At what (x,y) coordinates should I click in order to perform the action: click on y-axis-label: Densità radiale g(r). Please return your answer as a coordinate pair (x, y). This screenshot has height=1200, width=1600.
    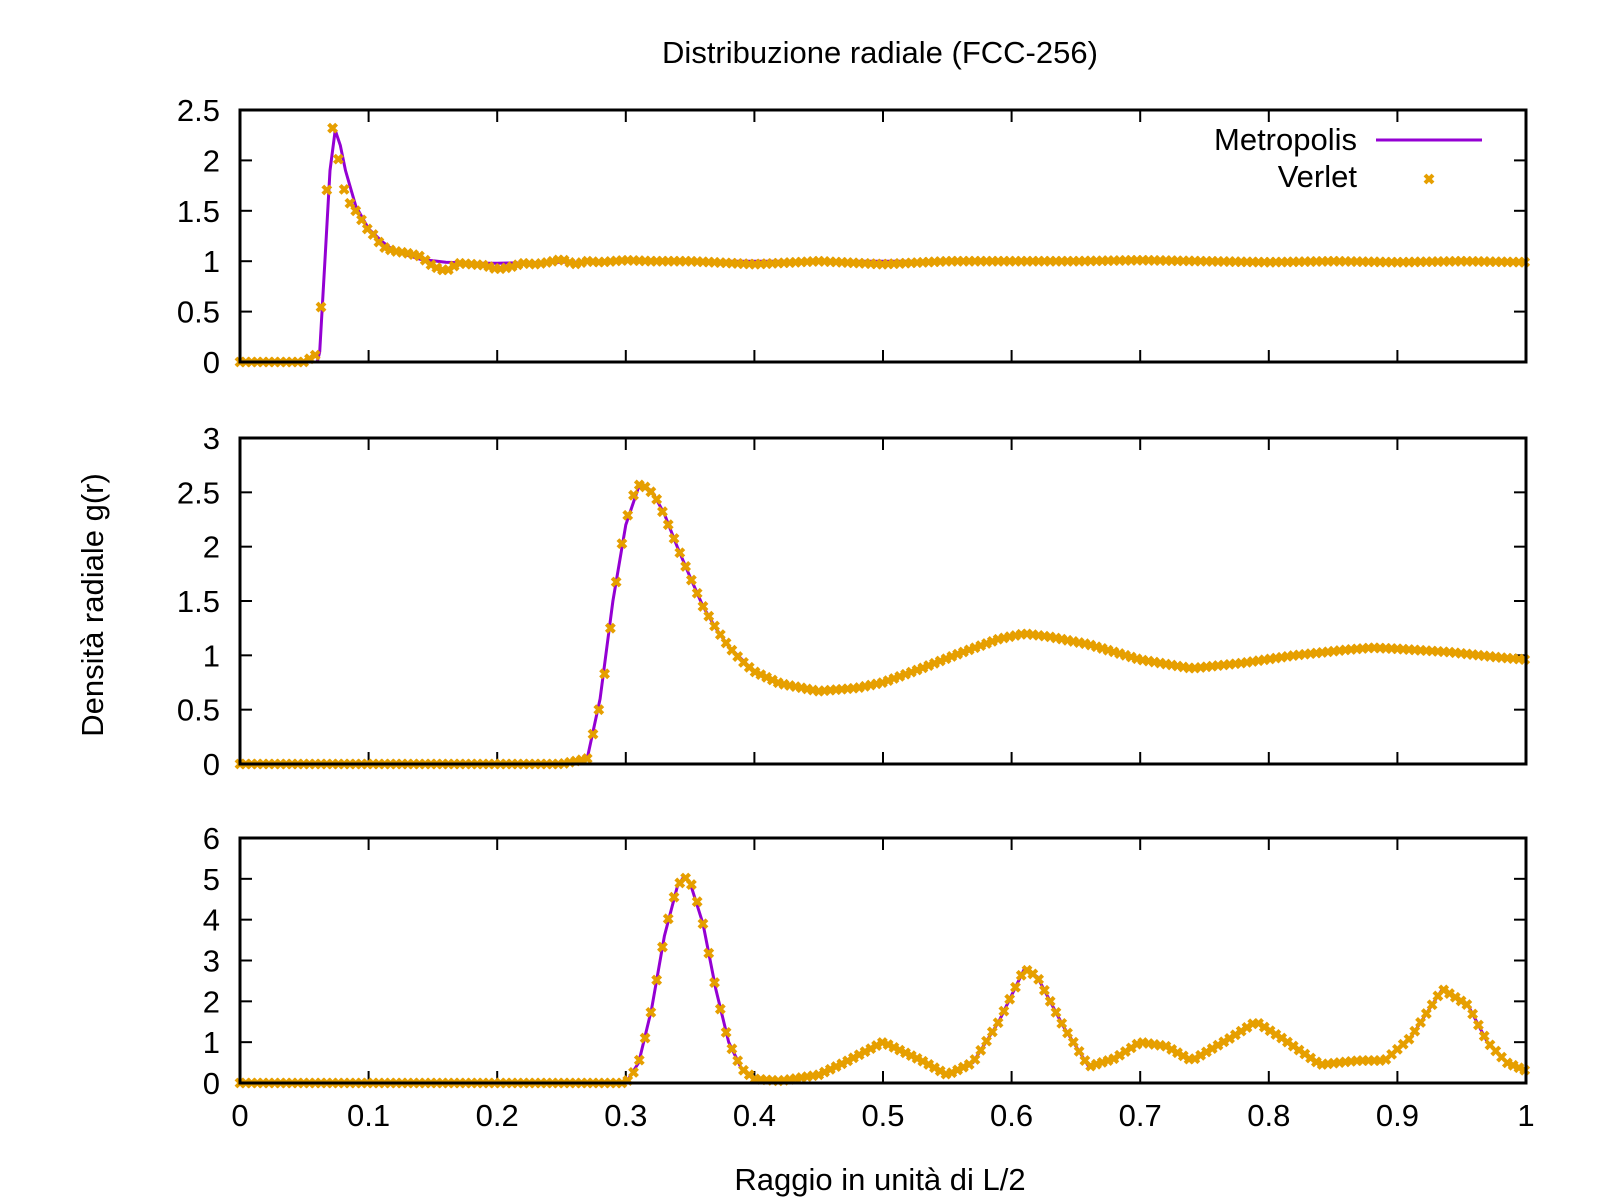
    Looking at the image, I should click on (92, 605).